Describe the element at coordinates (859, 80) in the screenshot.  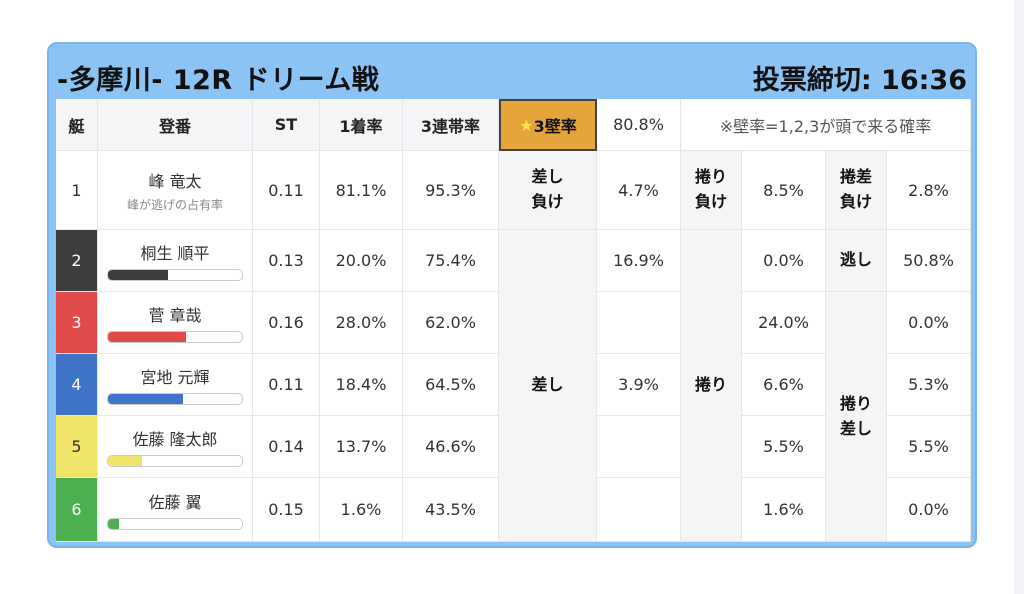
I see `vote-deadline: 投票締切: 16:36` at that location.